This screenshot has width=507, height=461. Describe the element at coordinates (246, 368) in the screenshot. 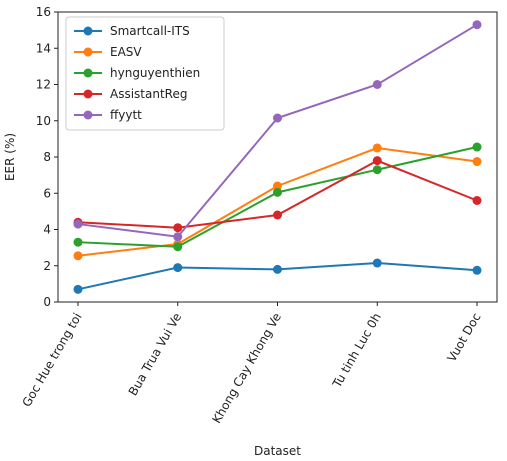

I see `x-tick-label: Khong Cay Khong Ve` at that location.